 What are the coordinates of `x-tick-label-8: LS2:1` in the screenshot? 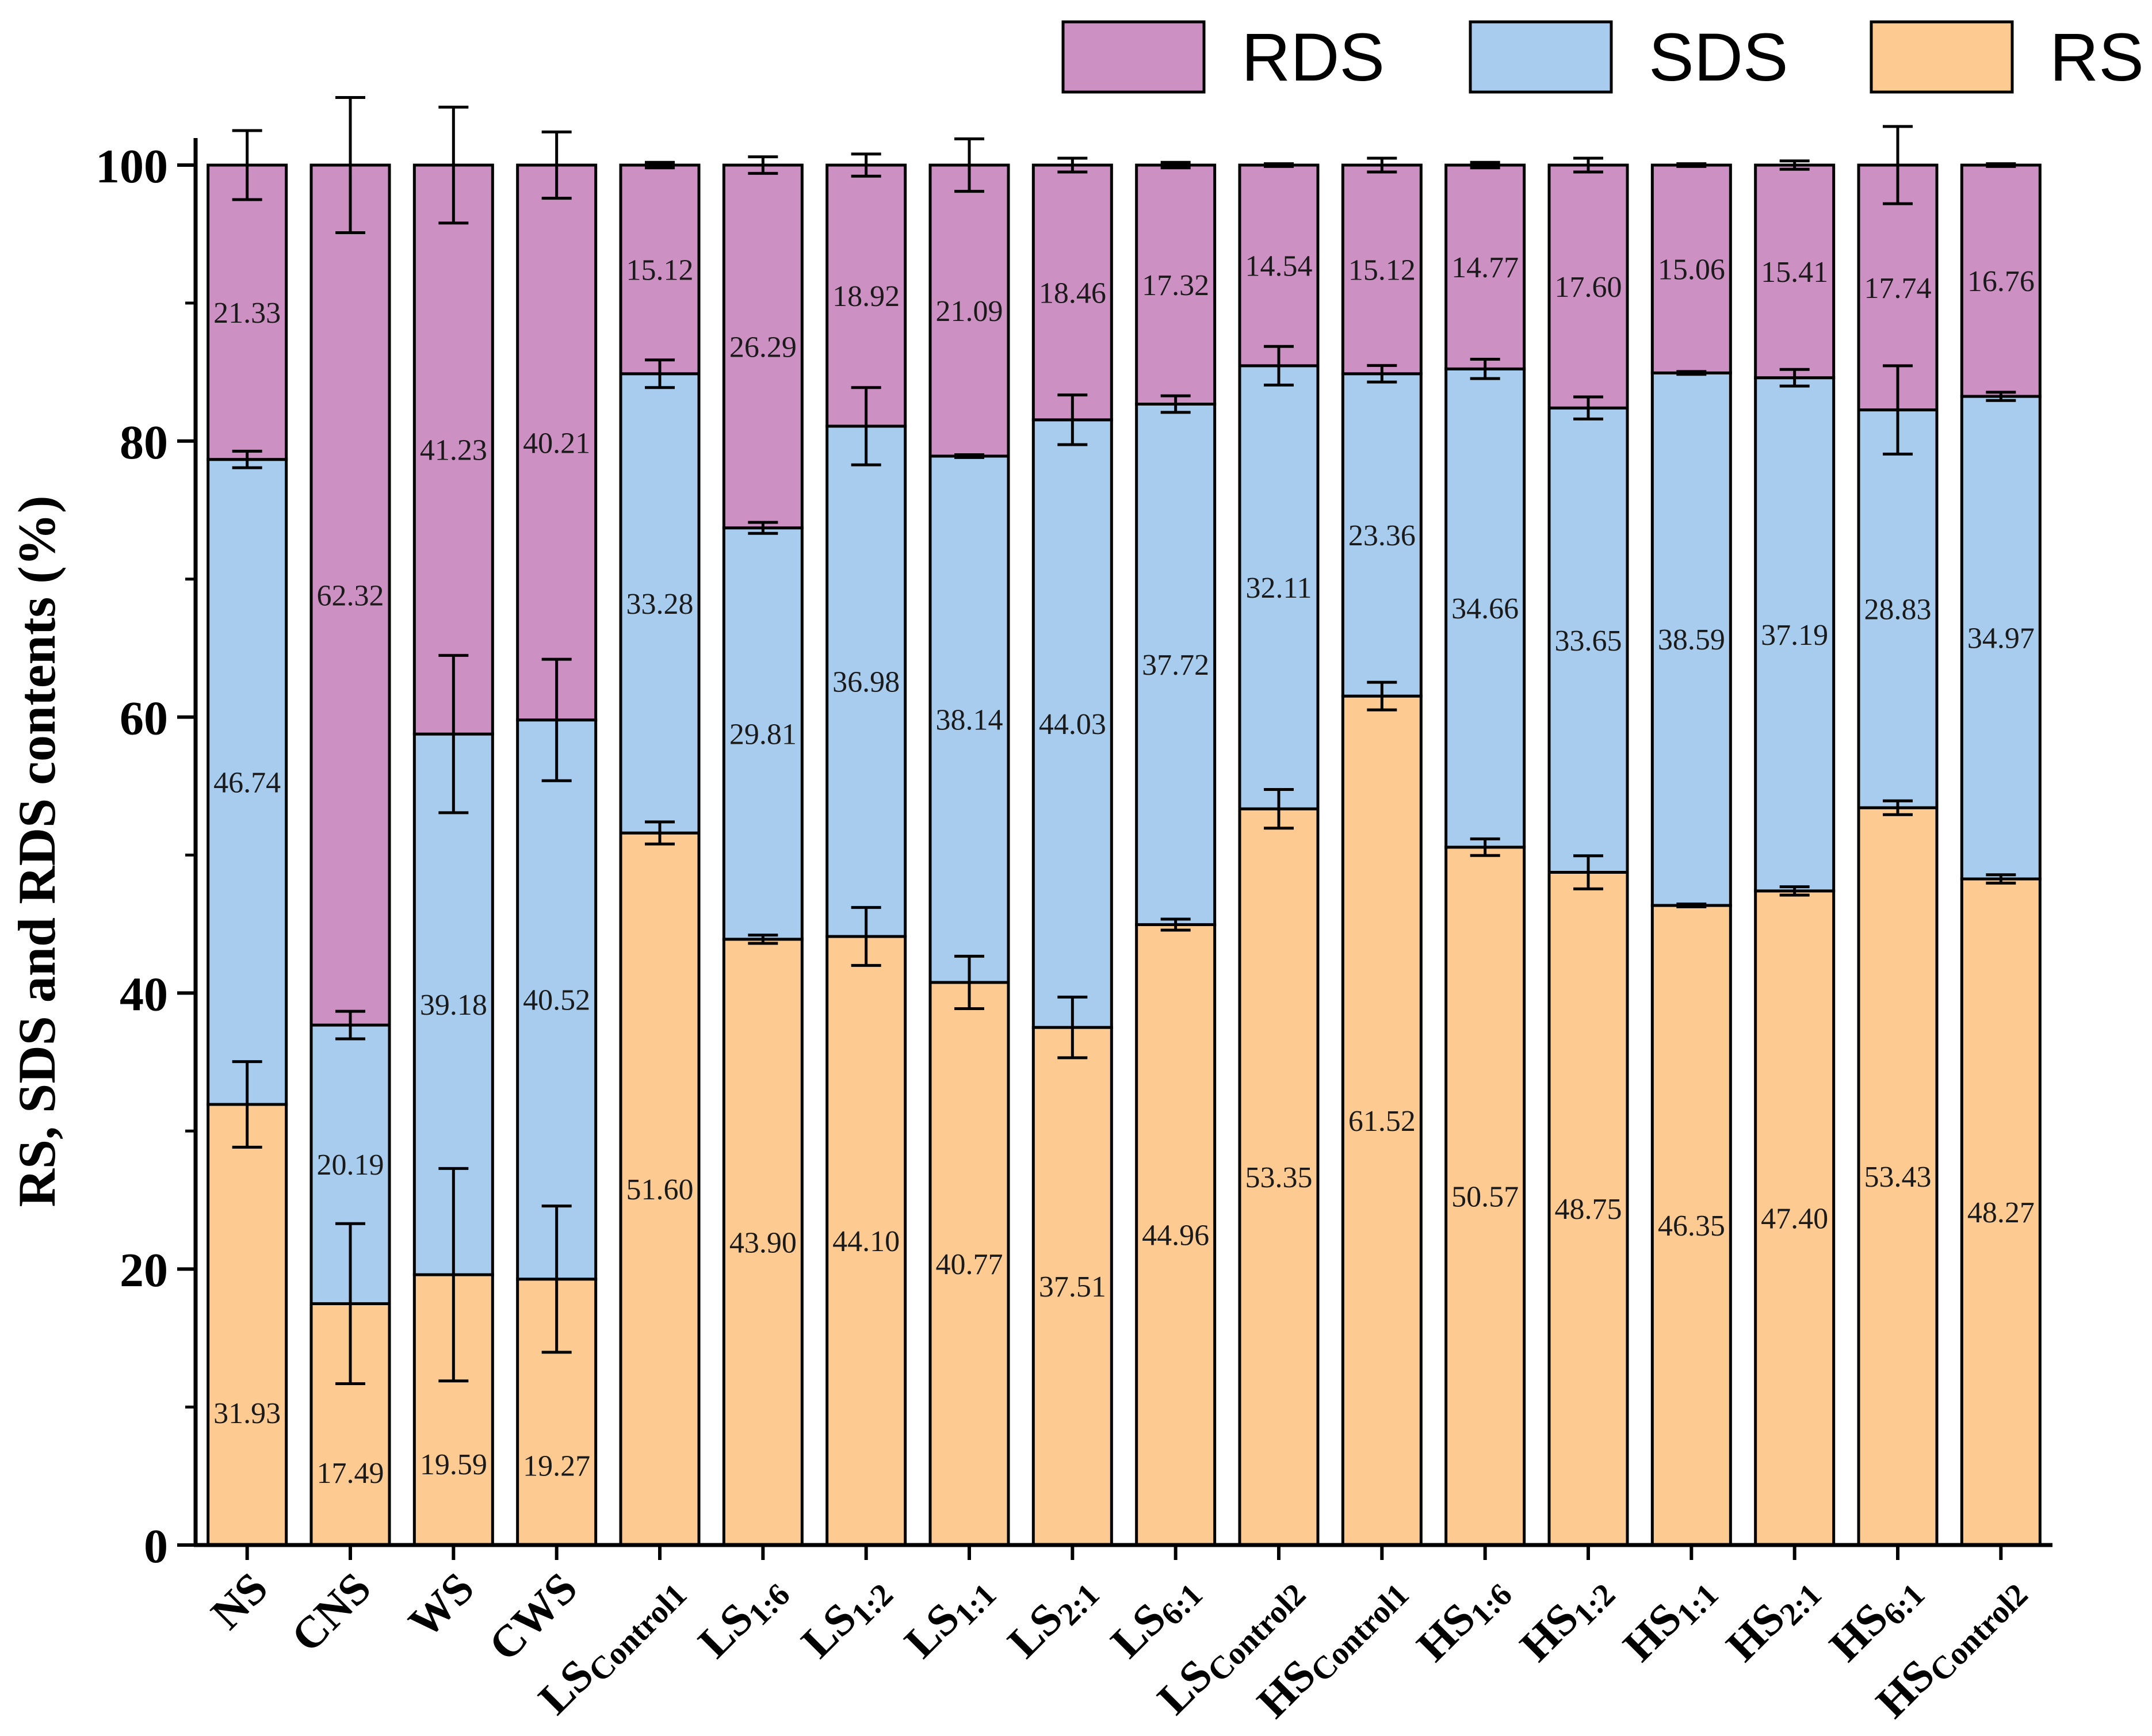 It's located at (1052, 1617).